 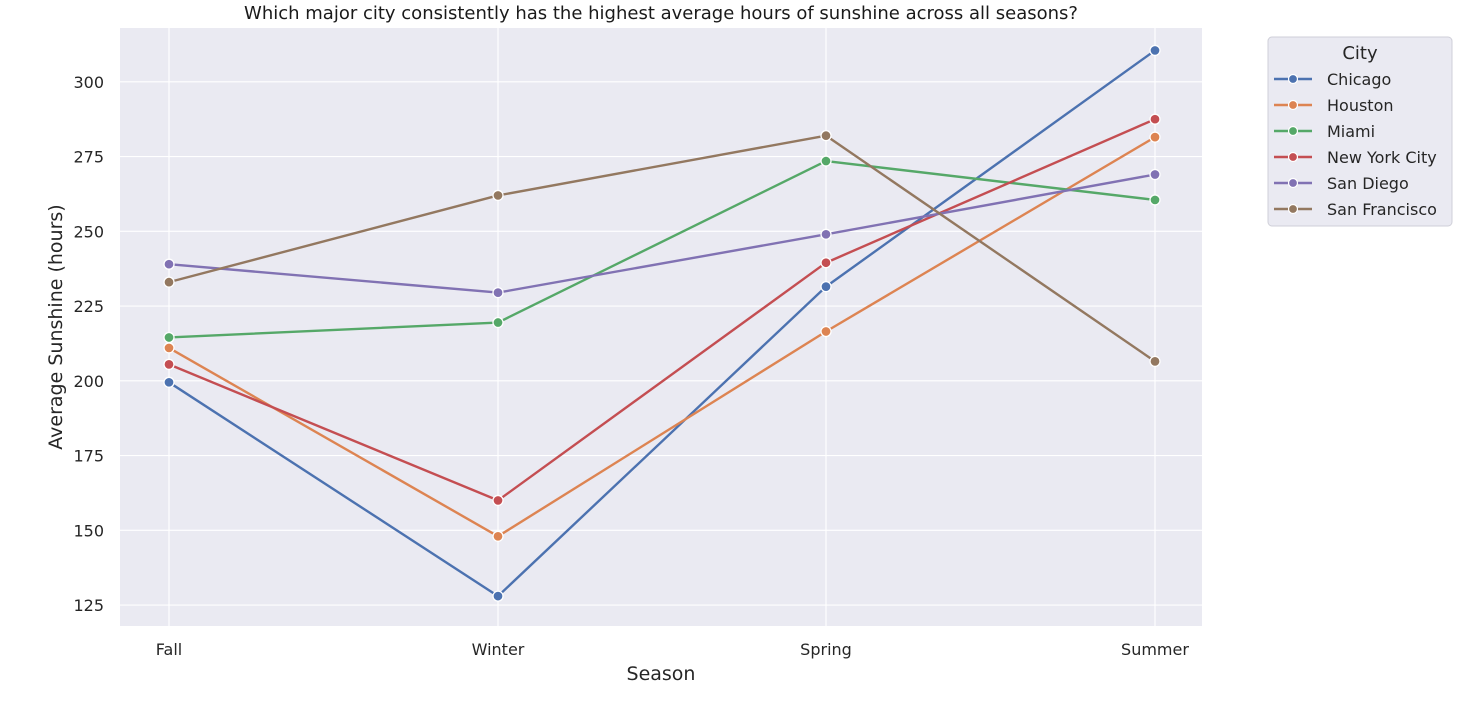 I want to click on x-tick-label: Spring, so click(x=826, y=649).